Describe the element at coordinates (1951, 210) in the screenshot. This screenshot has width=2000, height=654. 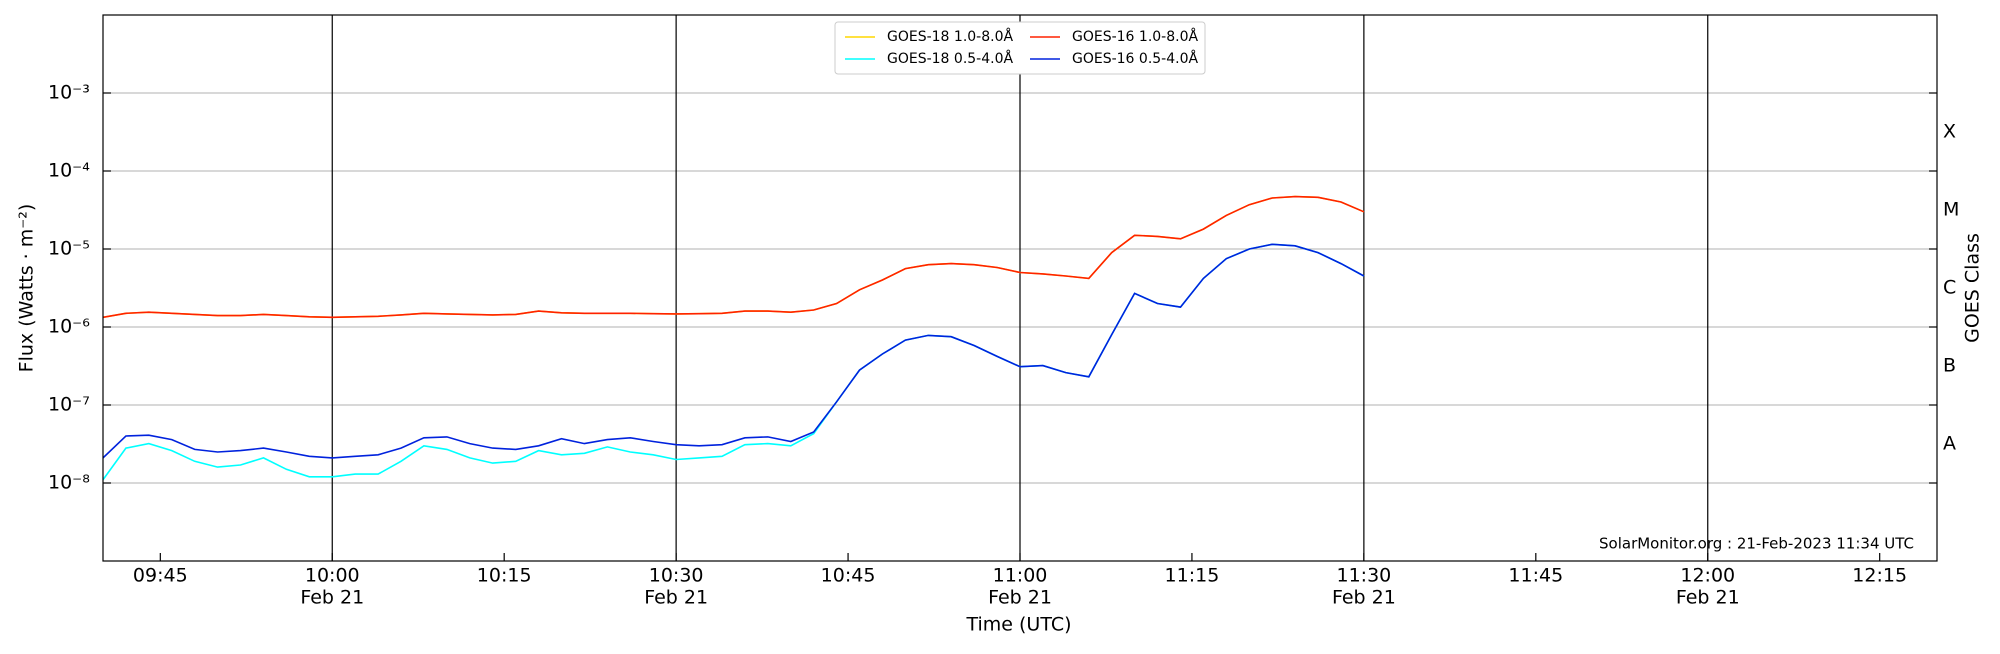
I see `class-label: M` at that location.